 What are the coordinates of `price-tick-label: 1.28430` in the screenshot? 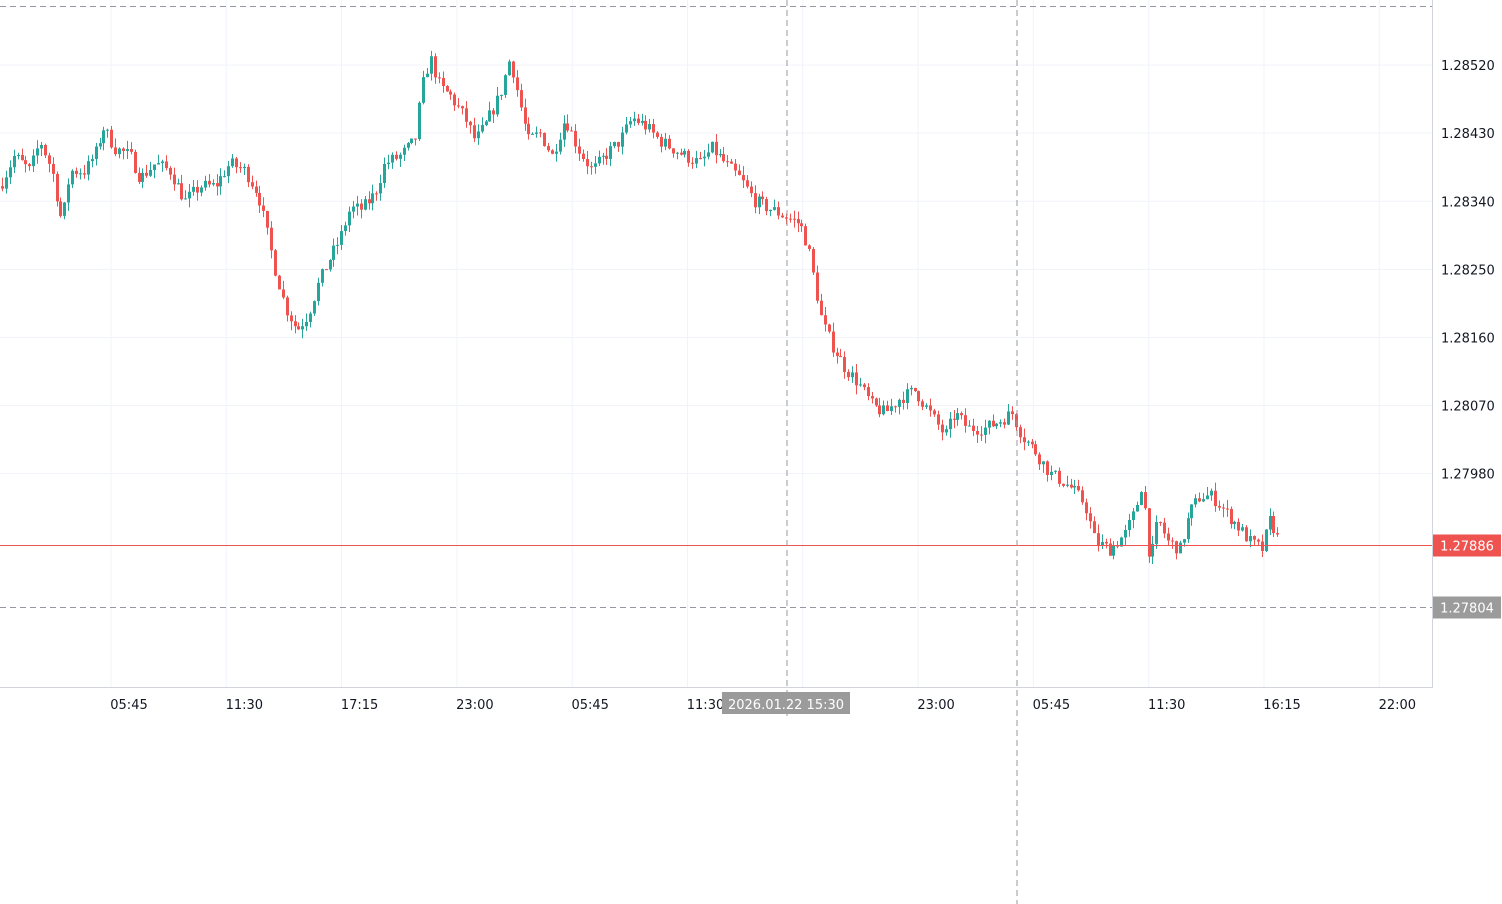 It's located at (1468, 134).